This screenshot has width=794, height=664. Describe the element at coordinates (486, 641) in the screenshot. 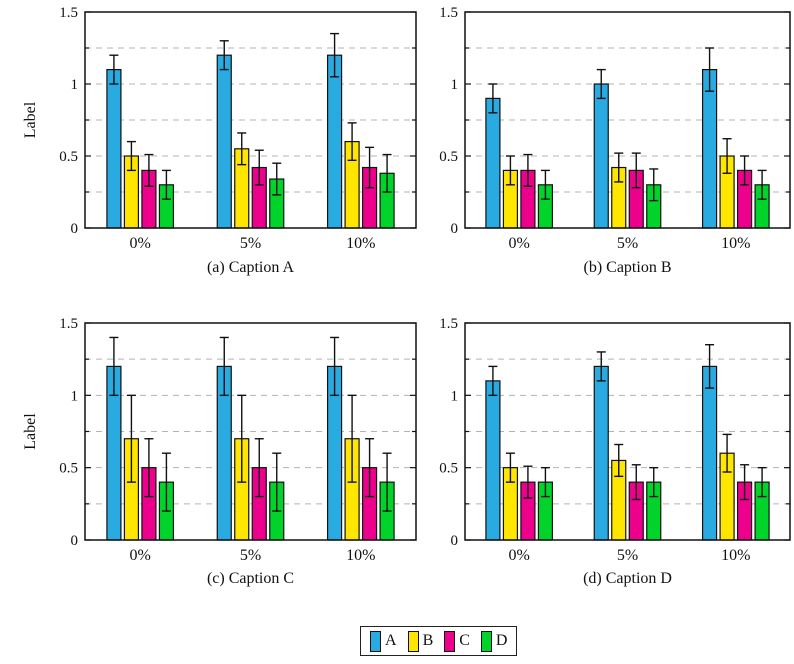

I see `legend-swatch-d-icon` at that location.